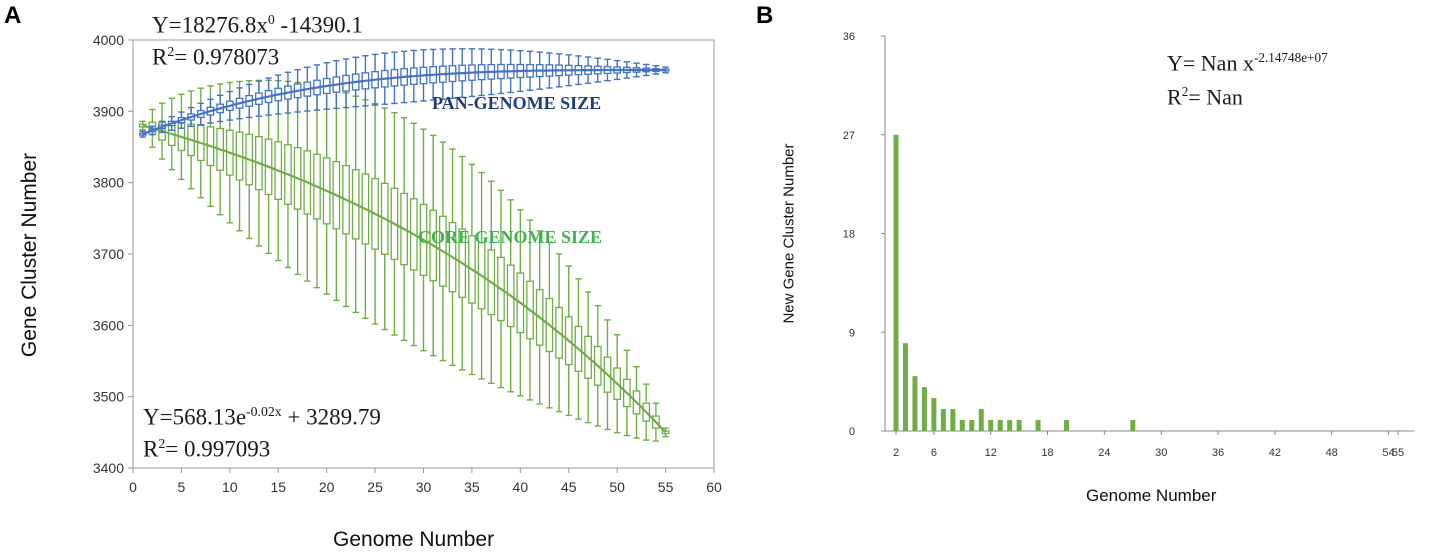 This screenshot has height=553, width=1431. What do you see at coordinates (1047, 453) in the screenshot?
I see `x-tick-label: 18` at bounding box center [1047, 453].